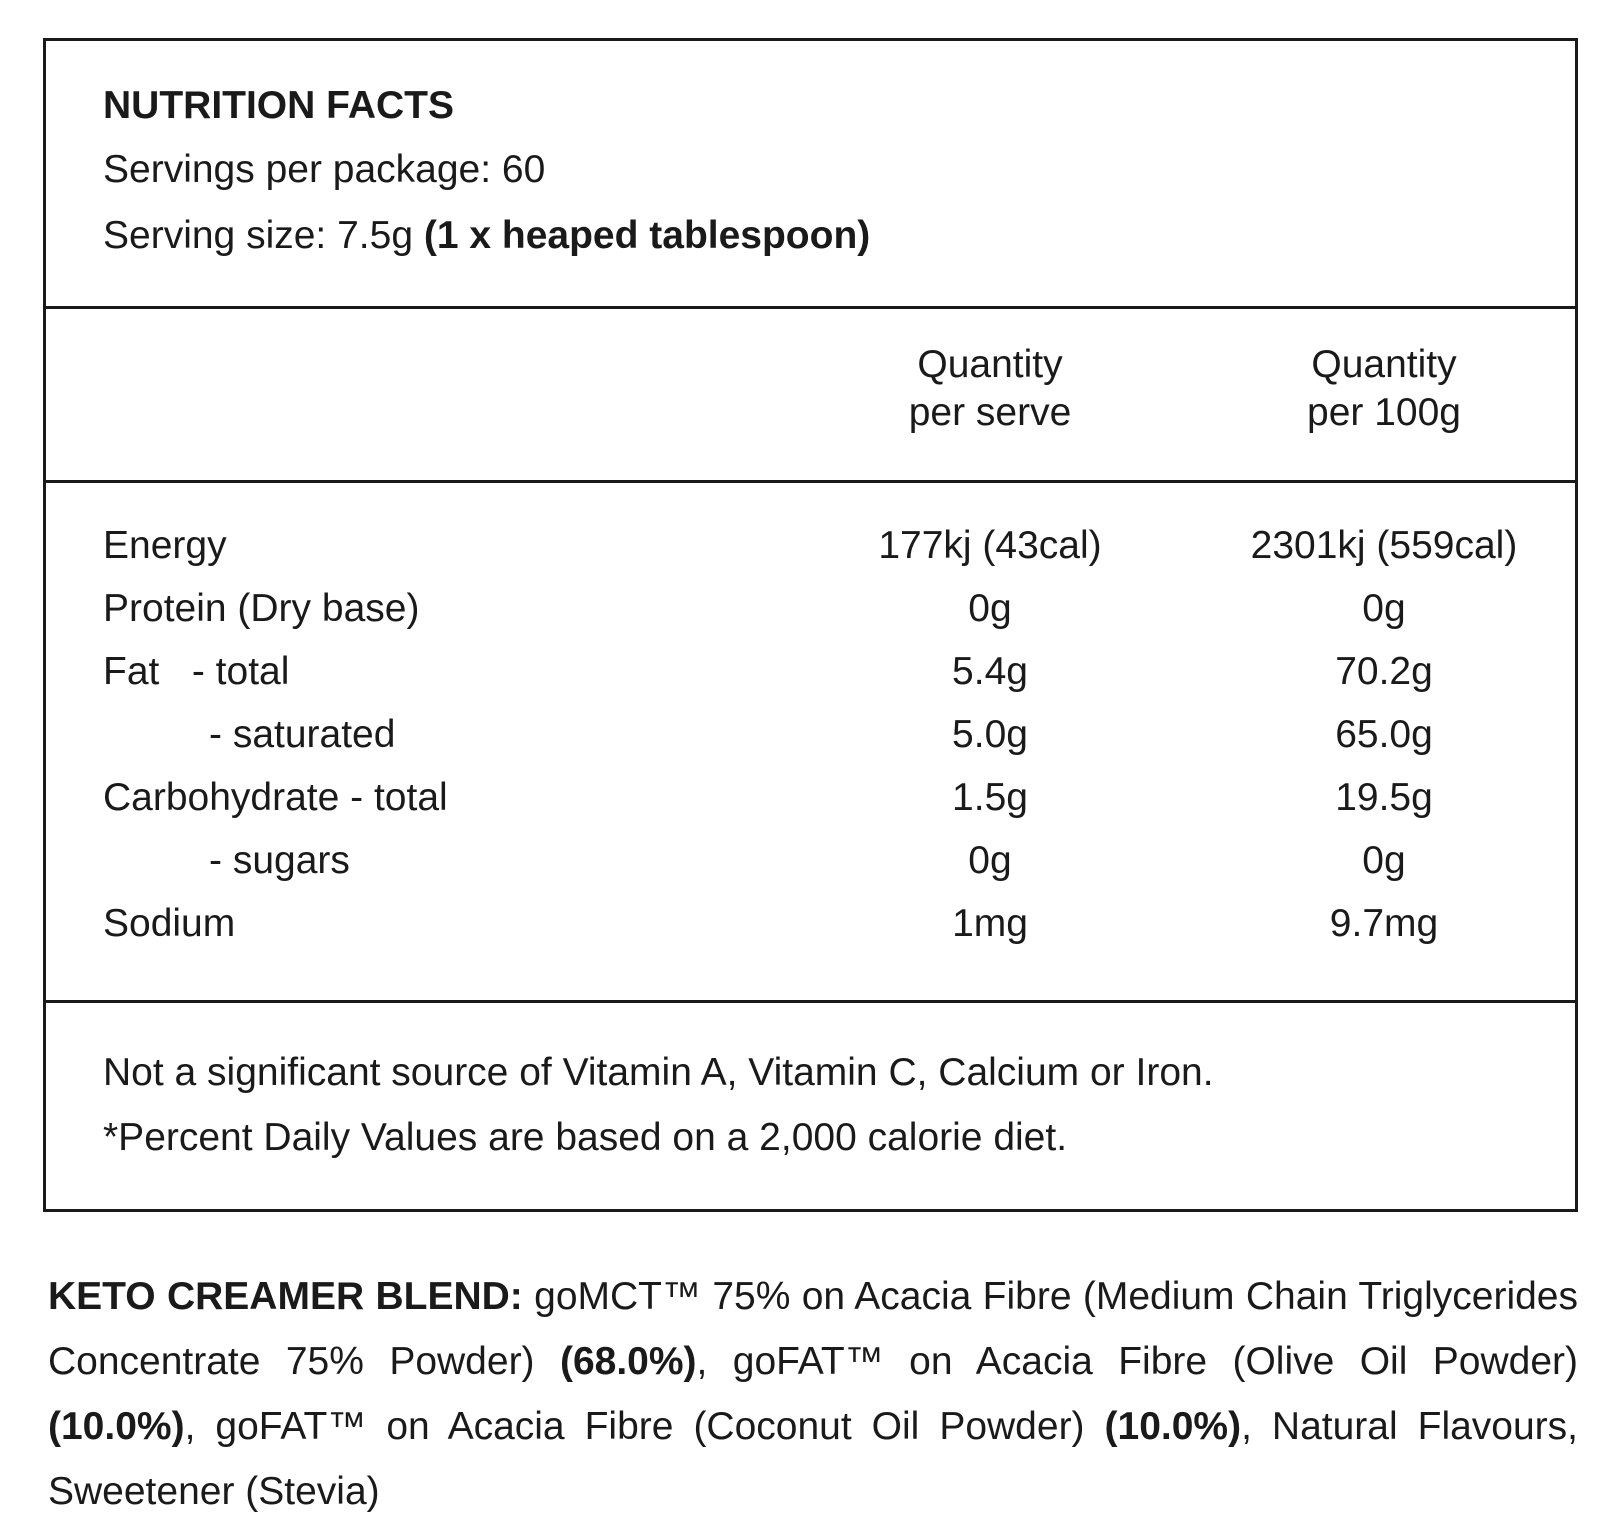  I want to click on per-100g-value: 19.5g, so click(1384, 797).